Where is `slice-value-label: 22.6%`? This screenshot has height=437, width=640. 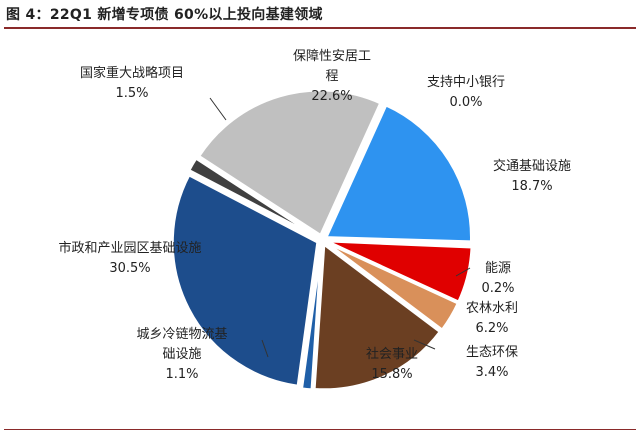
slice-value-label: 22.6% is located at coordinates (331, 96).